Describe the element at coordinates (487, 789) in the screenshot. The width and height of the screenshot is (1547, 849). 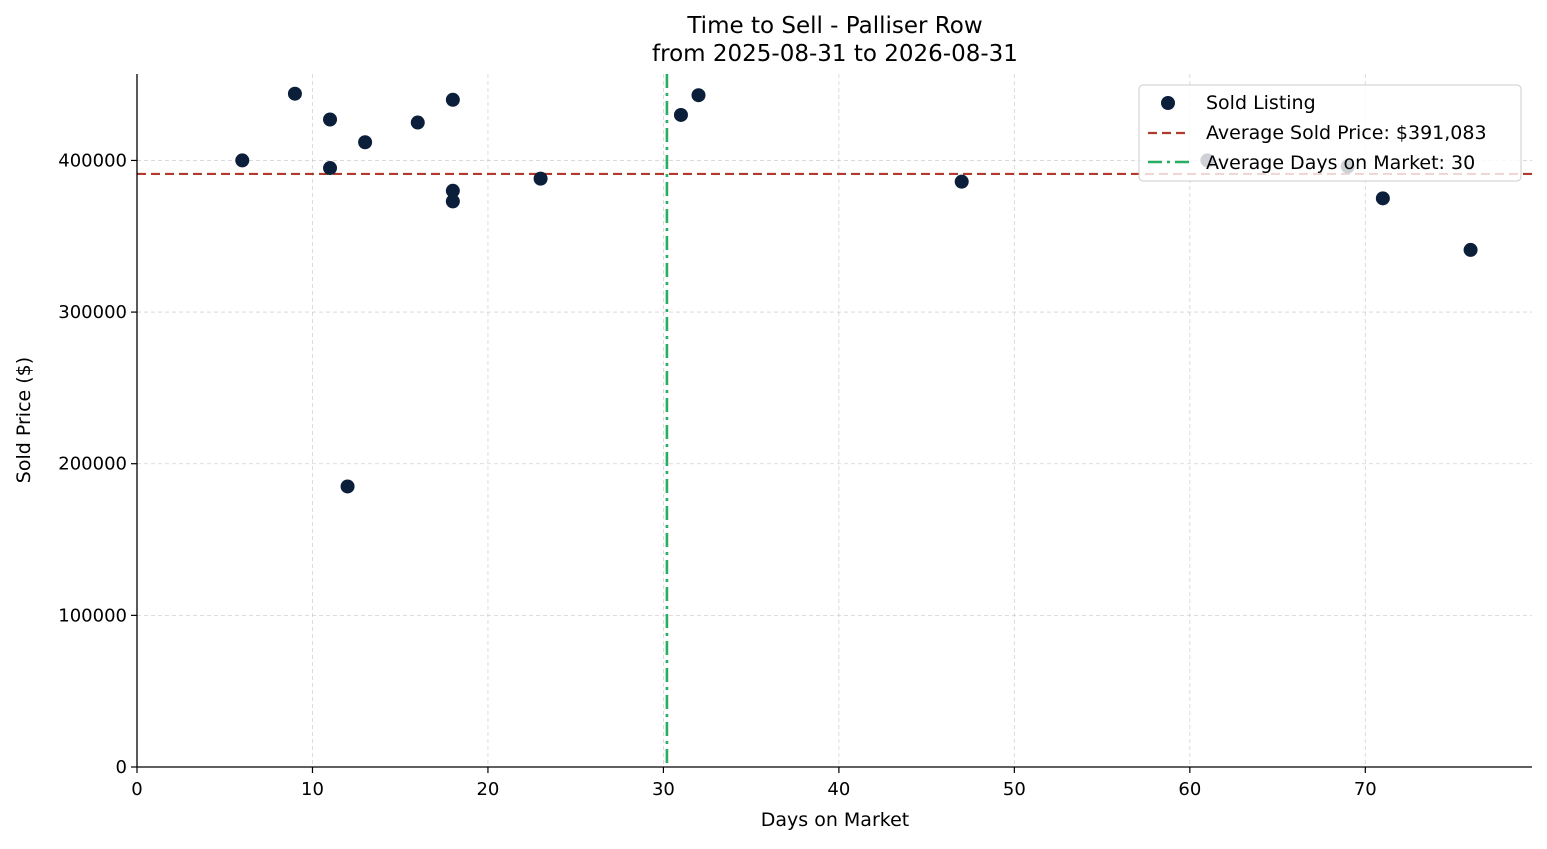
I see `x-tick-label: 20` at that location.